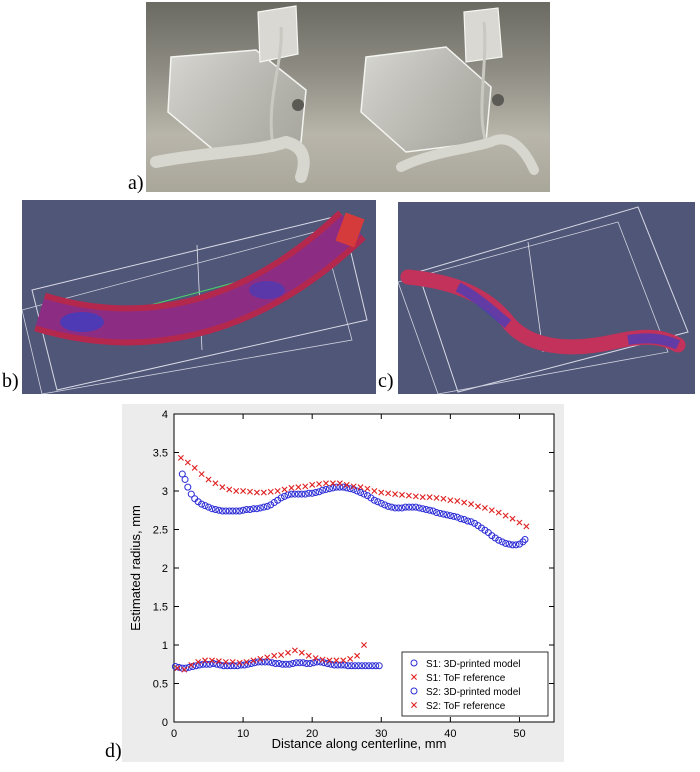  I want to click on legend-marker, so click(414, 705).